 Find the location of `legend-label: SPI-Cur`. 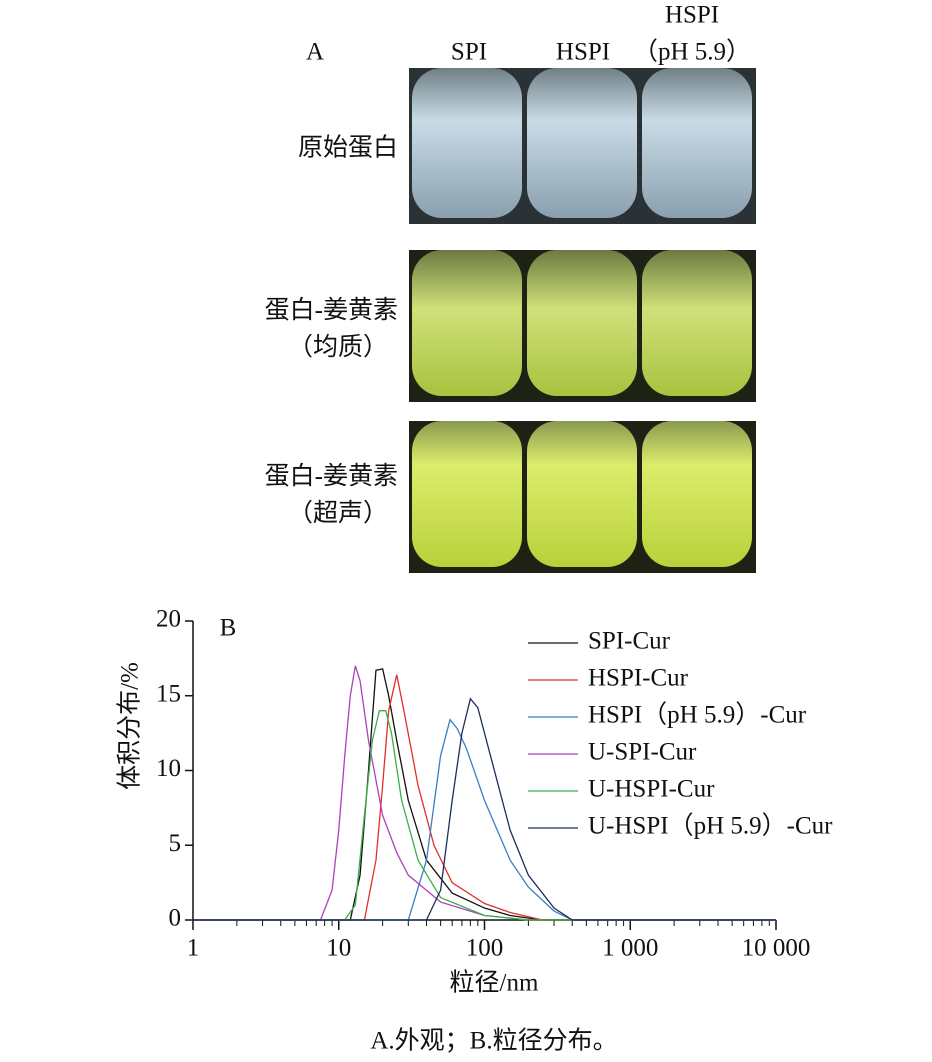

legend-label: SPI-Cur is located at coordinates (629, 641).